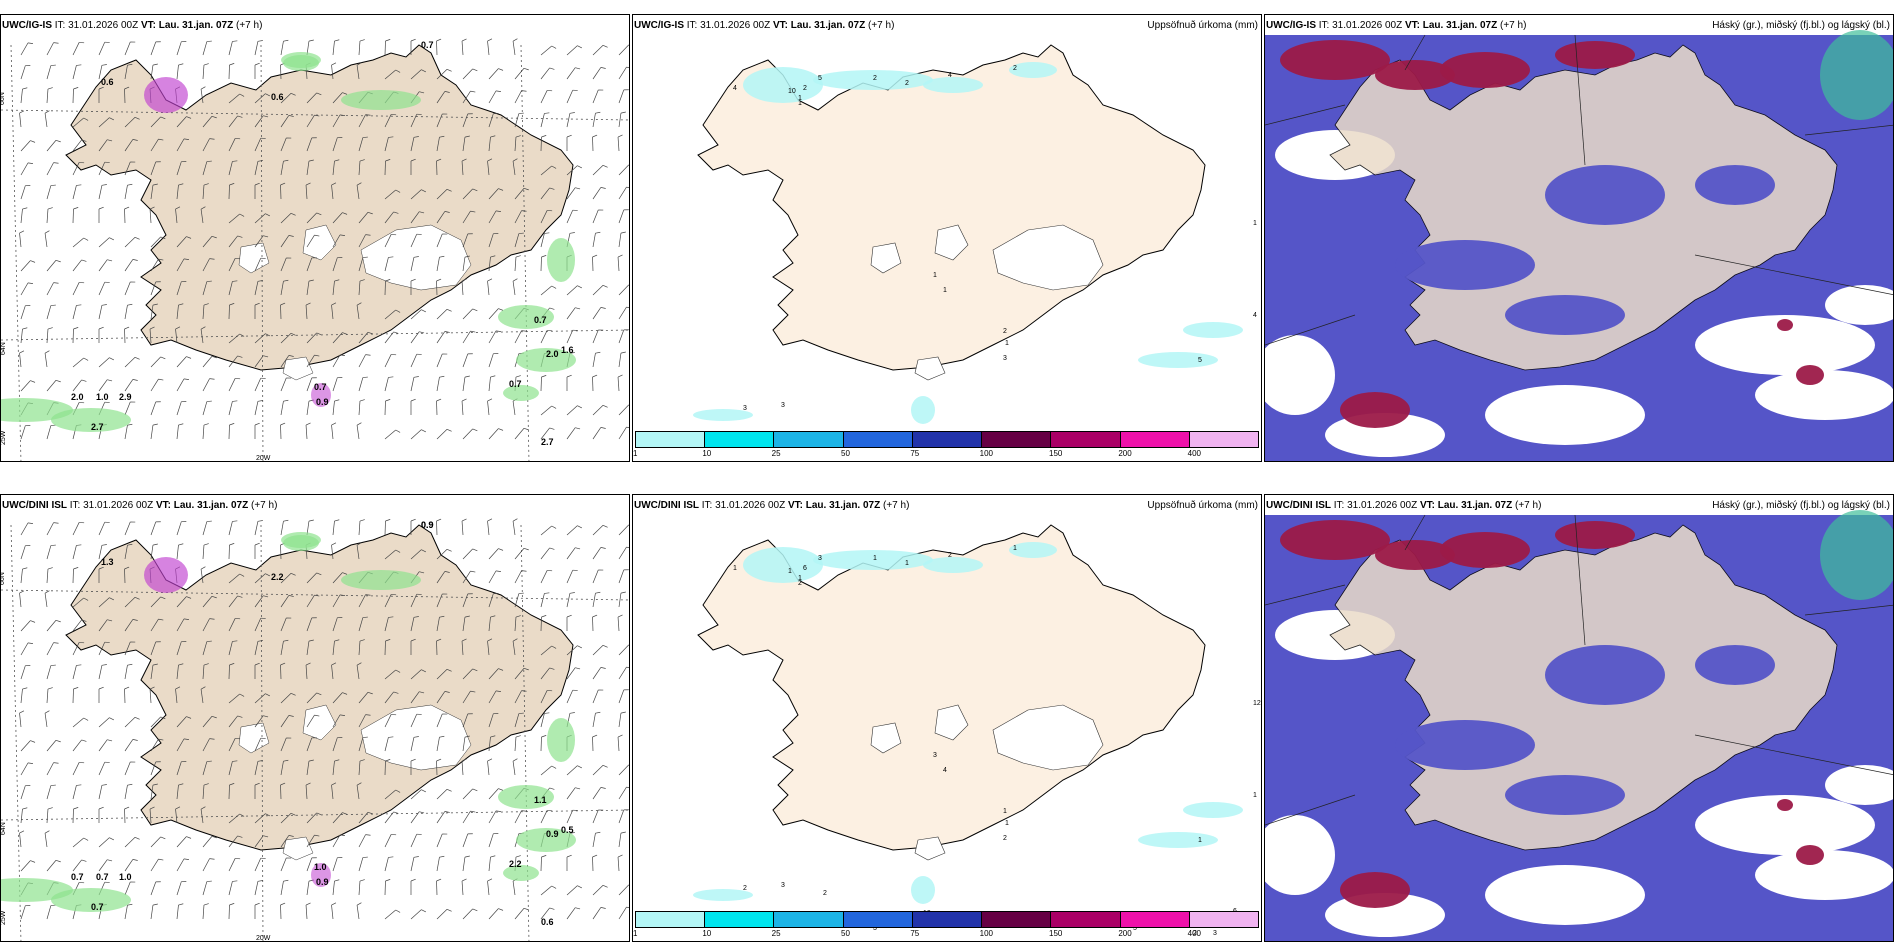  Describe the element at coordinates (1580, 580) in the screenshot. I see `grid-line` at that location.